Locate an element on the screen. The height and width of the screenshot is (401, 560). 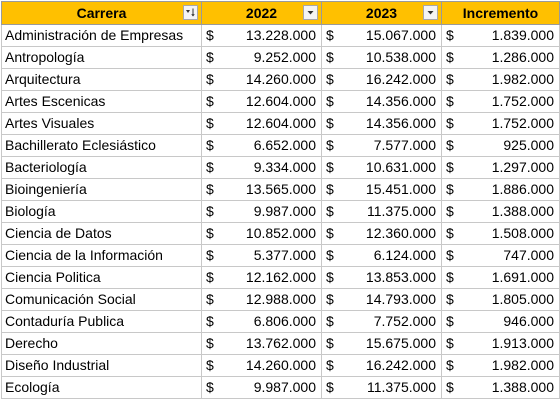
cell-2023: 10.631.000 is located at coordinates (391, 167).